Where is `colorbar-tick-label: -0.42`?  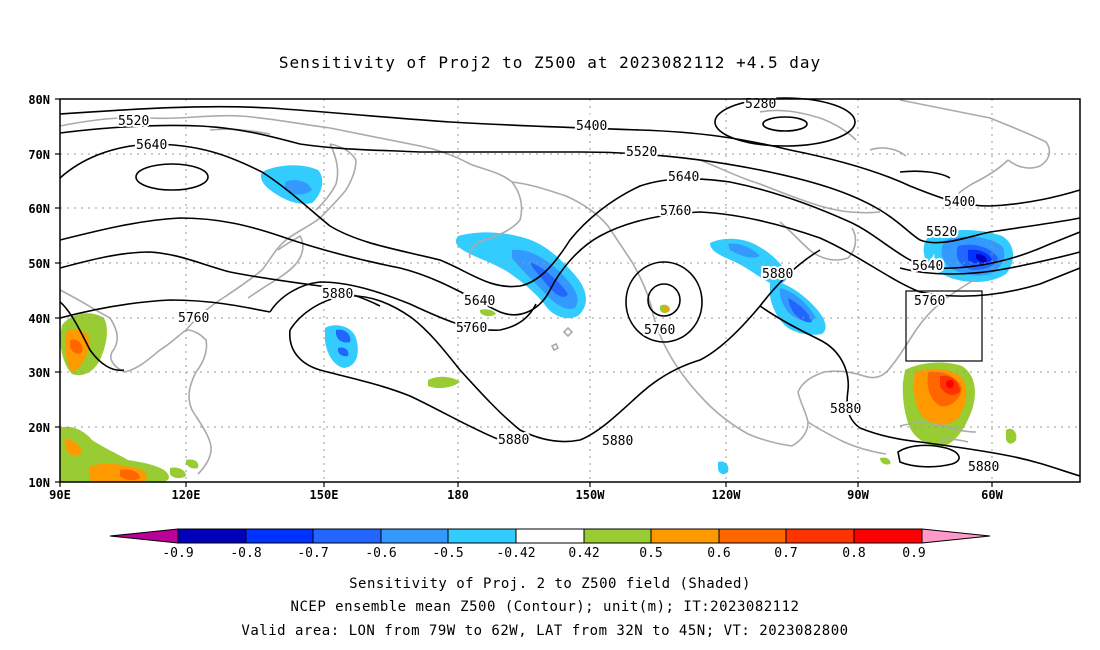
colorbar-tick-label: -0.42 is located at coordinates (515, 553).